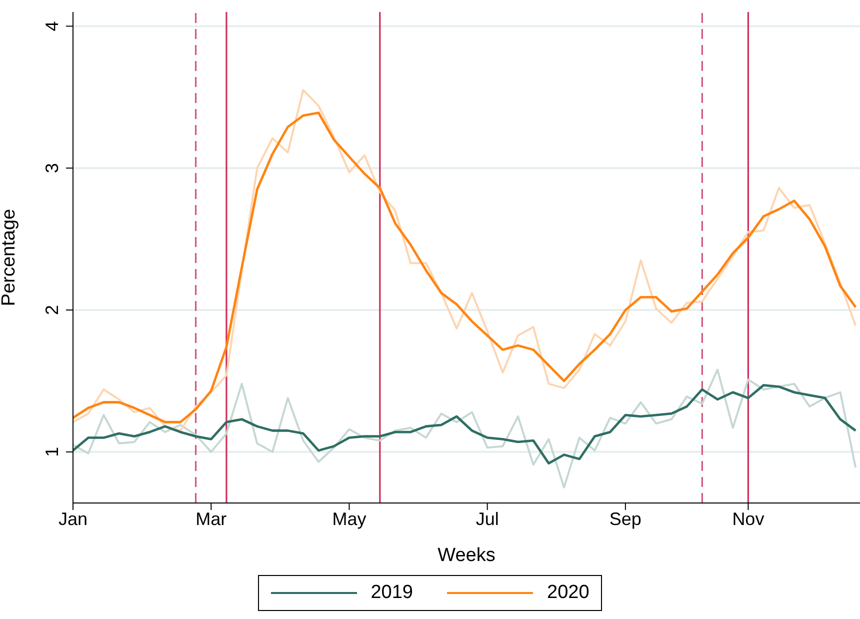  What do you see at coordinates (52, 451) in the screenshot?
I see `y-tick-label: 1` at bounding box center [52, 451].